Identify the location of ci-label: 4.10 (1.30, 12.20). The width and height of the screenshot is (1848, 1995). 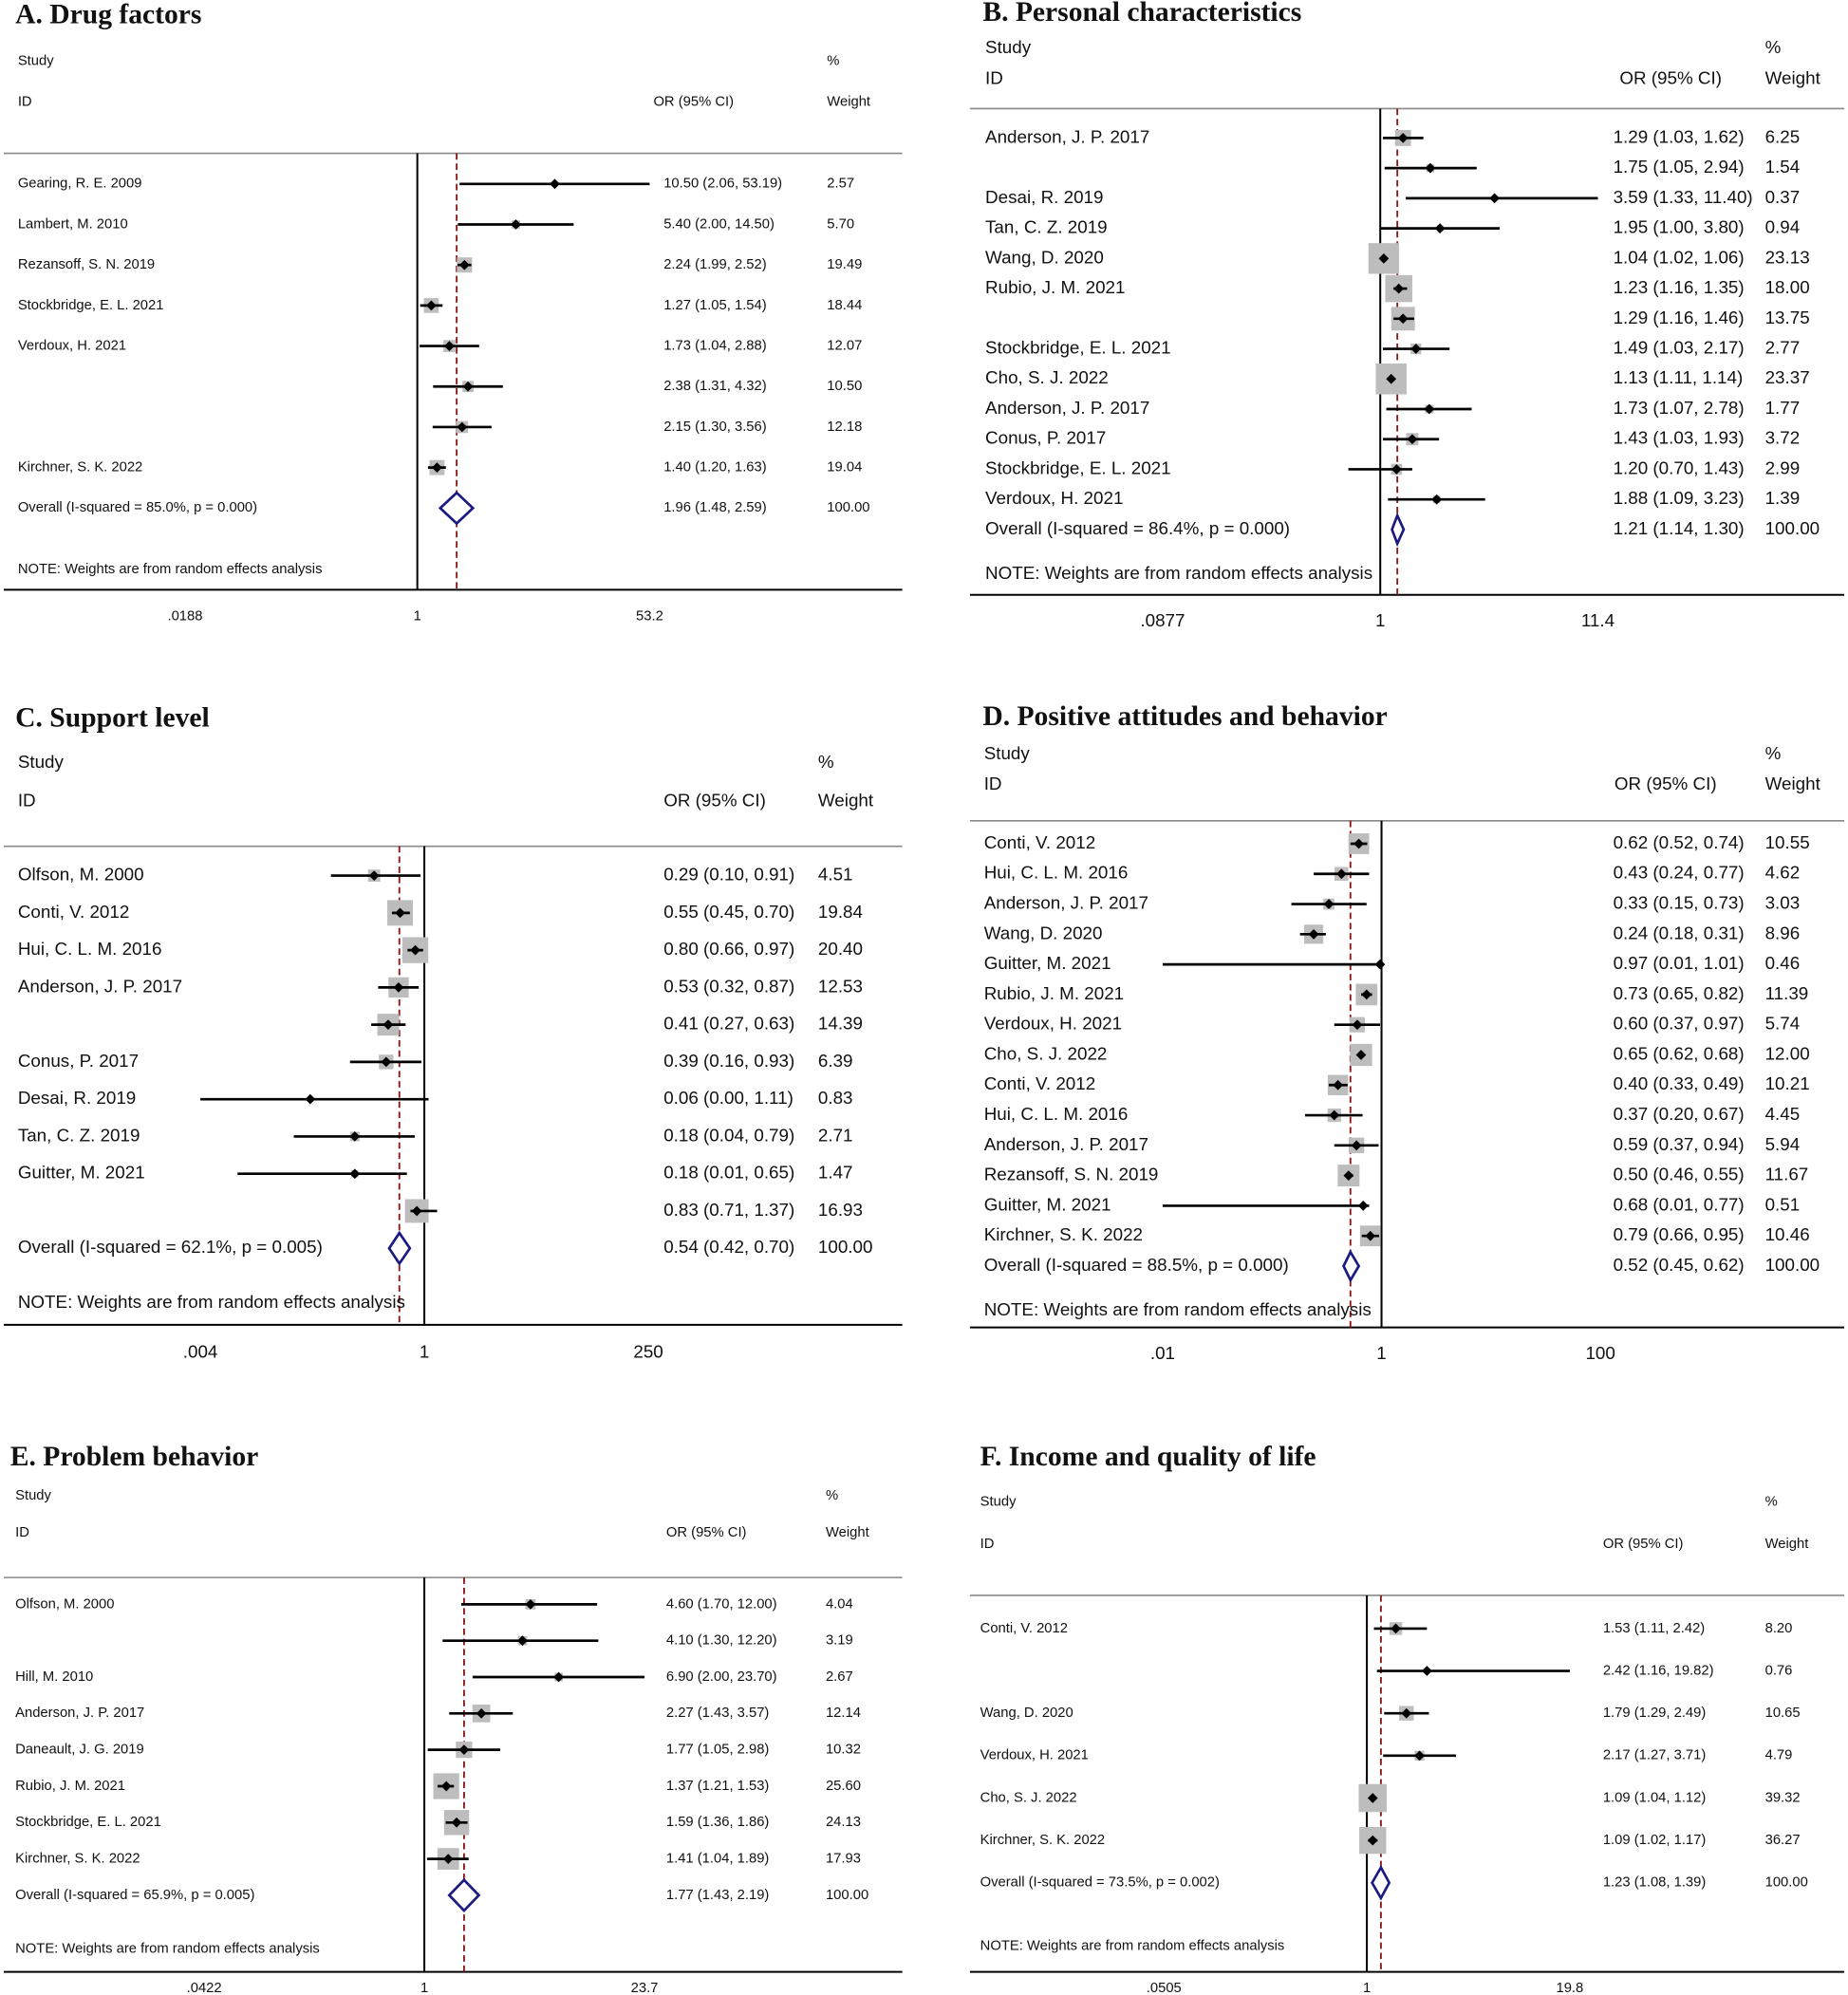
(722, 1641).